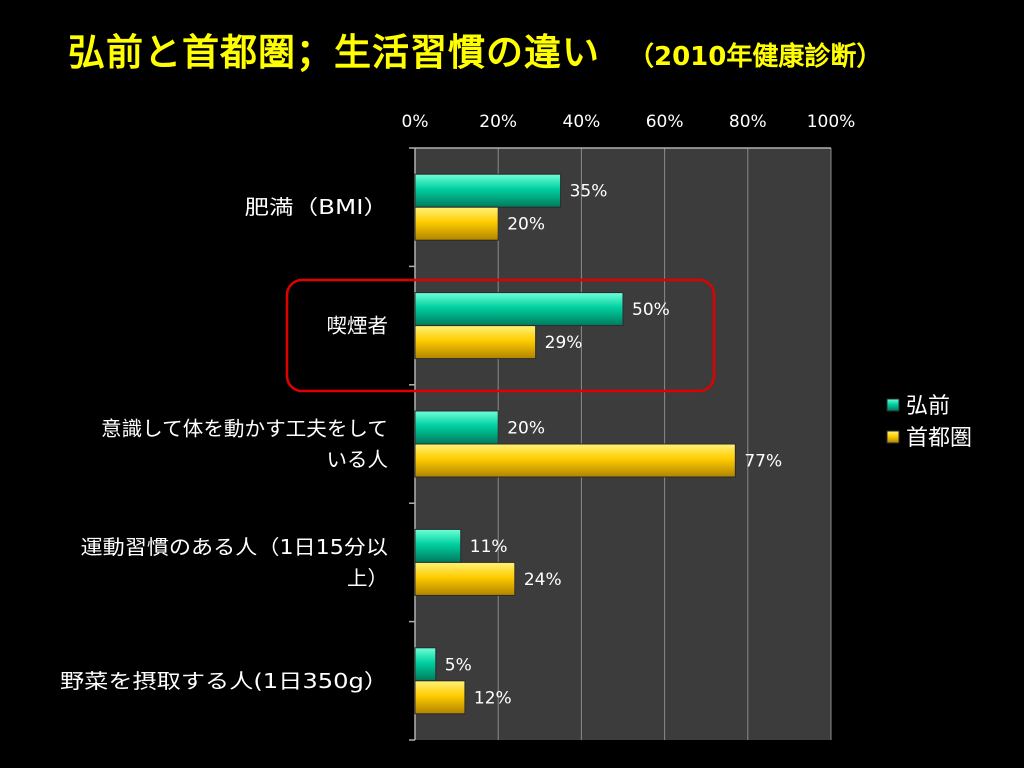 The height and width of the screenshot is (768, 1024). What do you see at coordinates (367, 578) in the screenshot?
I see `category-label: 上）` at bounding box center [367, 578].